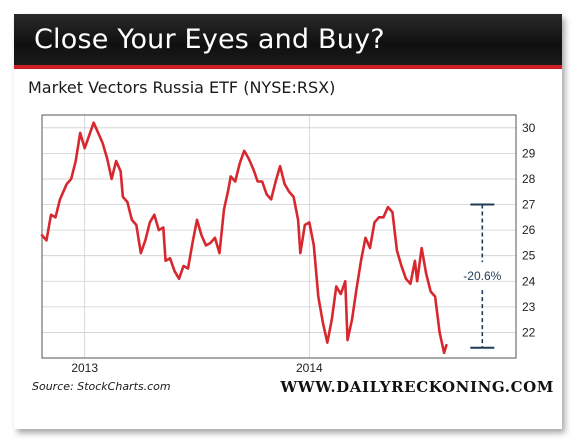 The height and width of the screenshot is (443, 580). Describe the element at coordinates (209, 39) in the screenshot. I see `banner-title: Close Your Eyes and Buy?` at that location.